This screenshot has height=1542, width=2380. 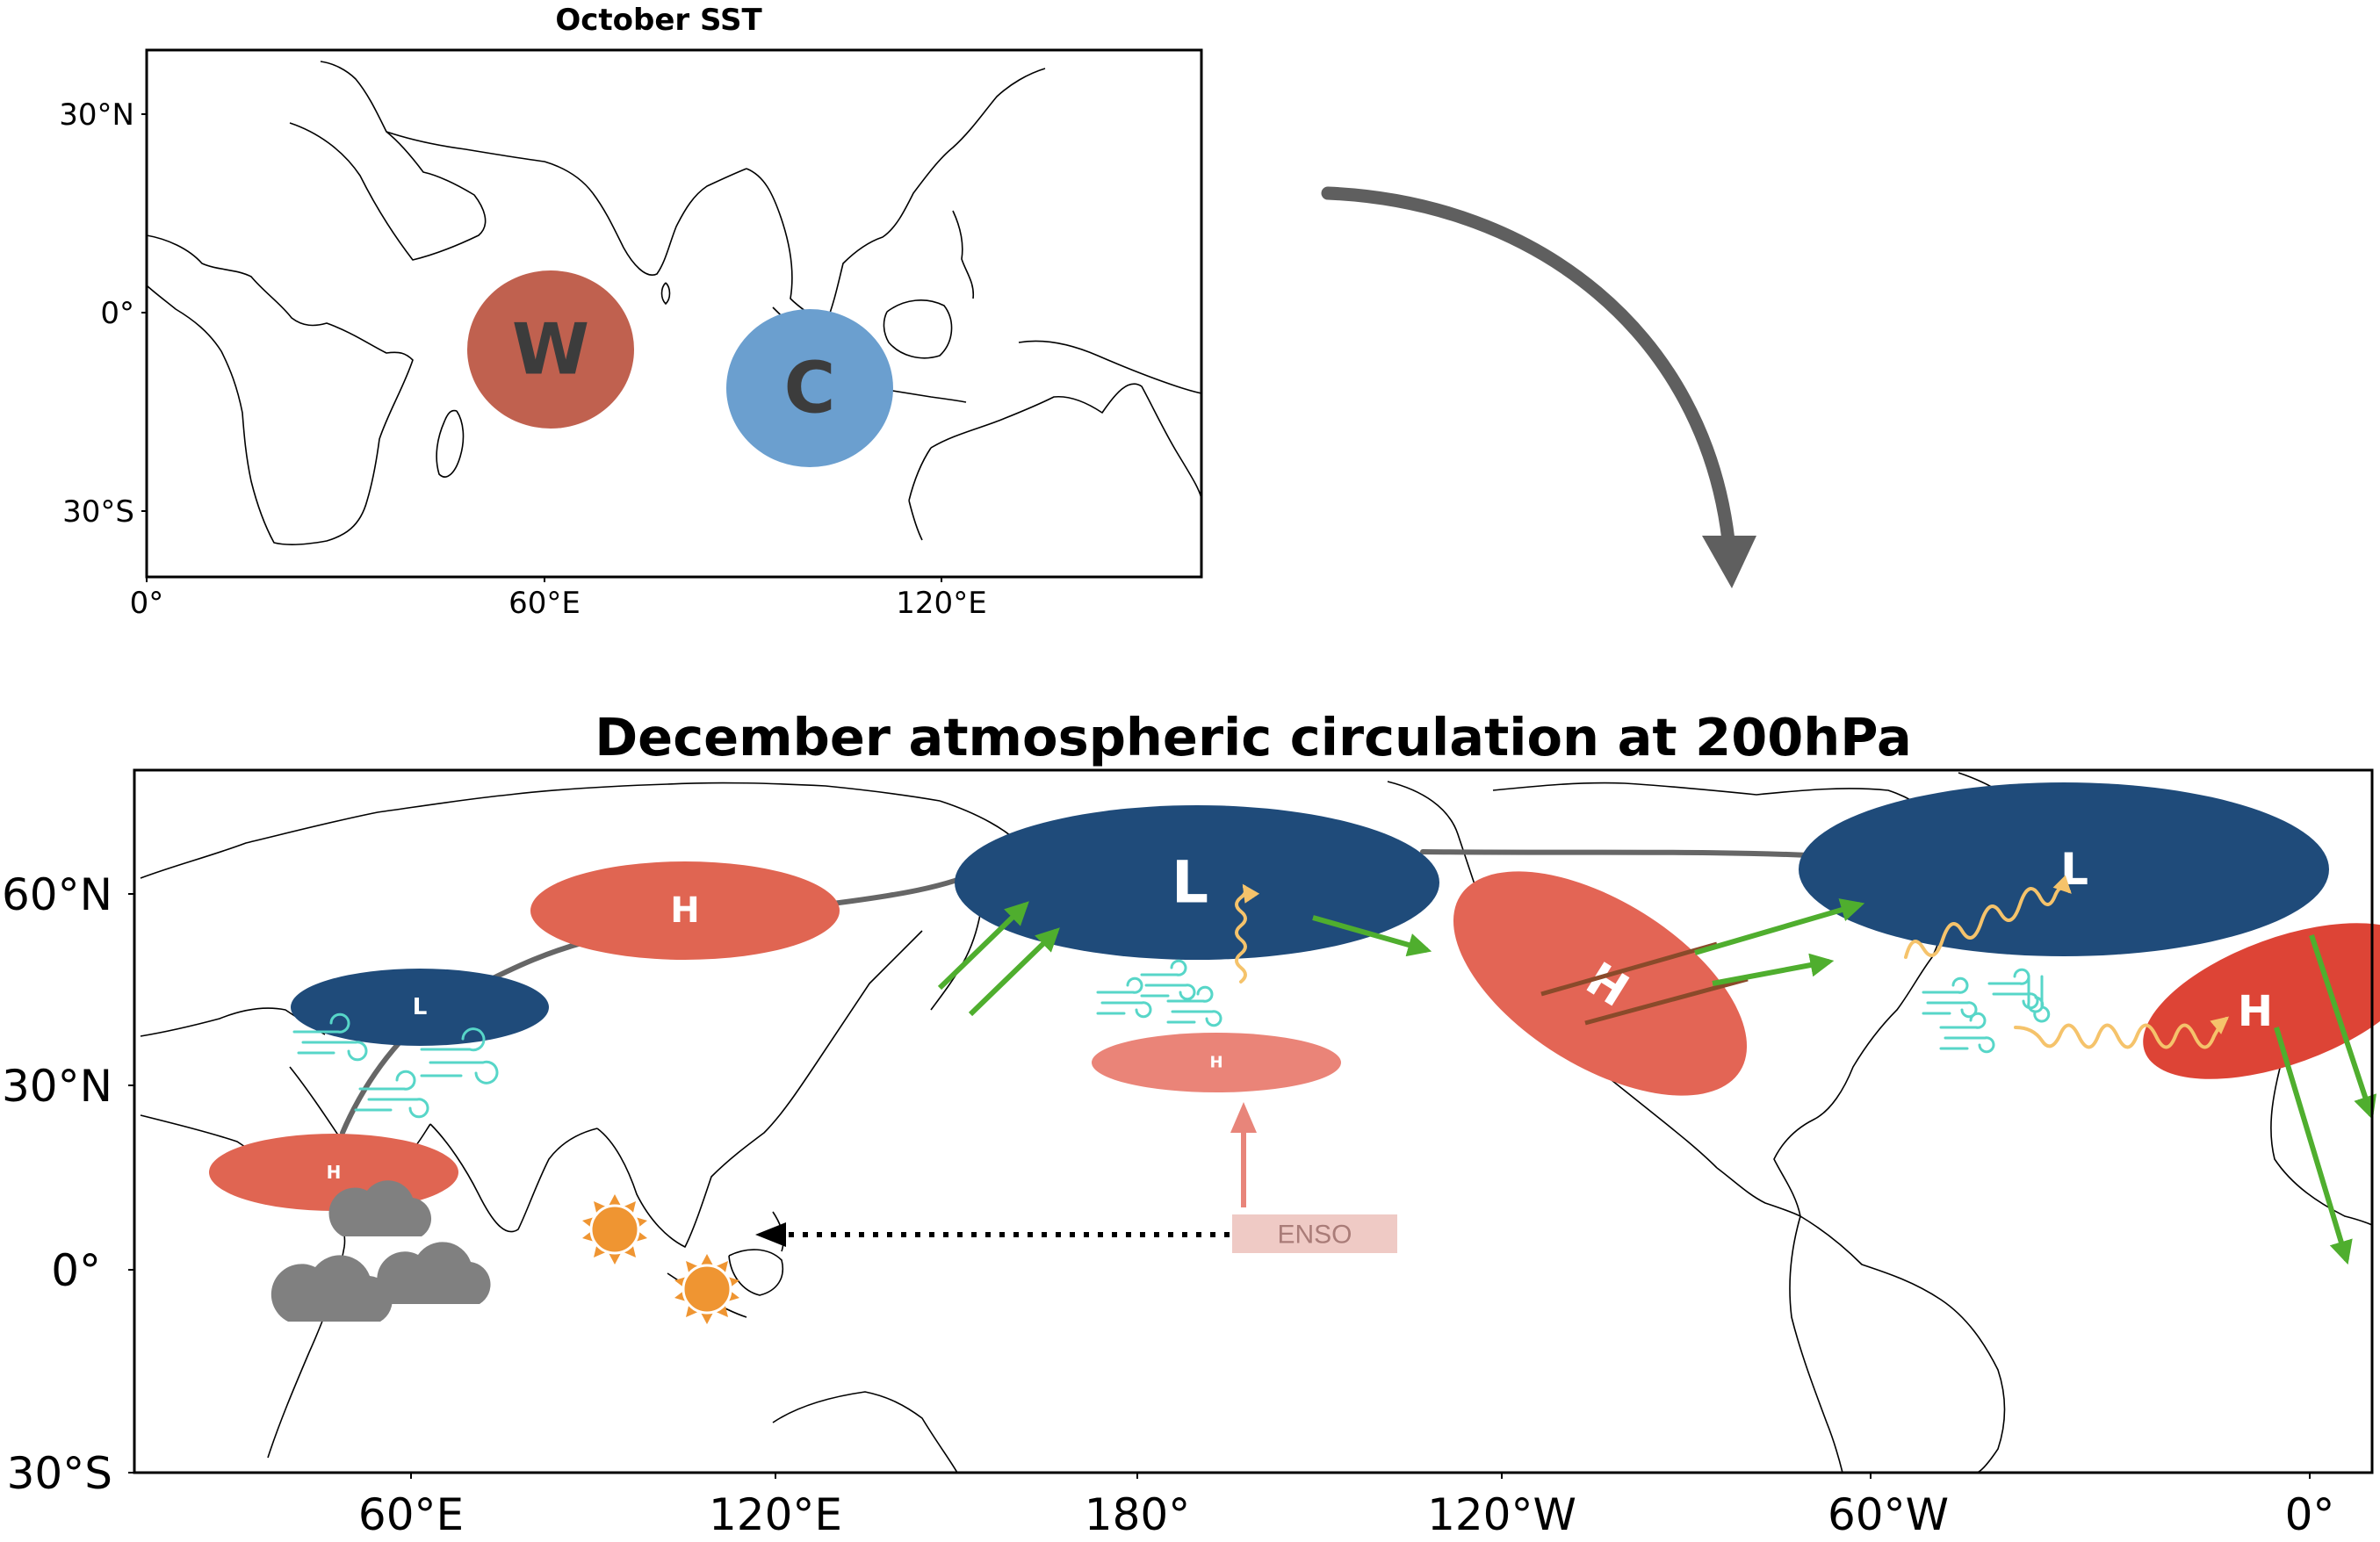 I want to click on top-ytick-label: 30°N, so click(x=96, y=115).